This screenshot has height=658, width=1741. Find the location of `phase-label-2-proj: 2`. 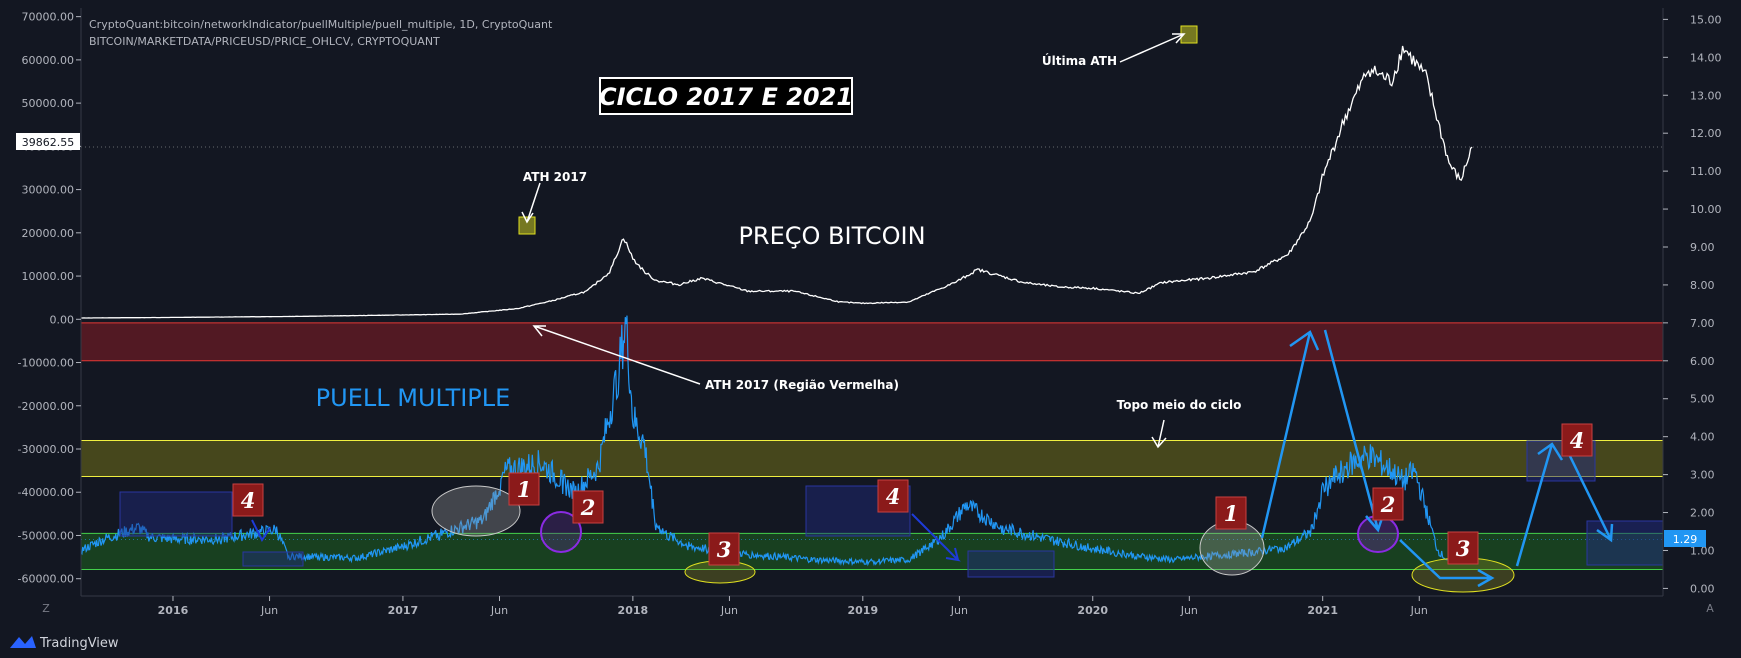

phase-label-2-proj: 2 is located at coordinates (1388, 504).